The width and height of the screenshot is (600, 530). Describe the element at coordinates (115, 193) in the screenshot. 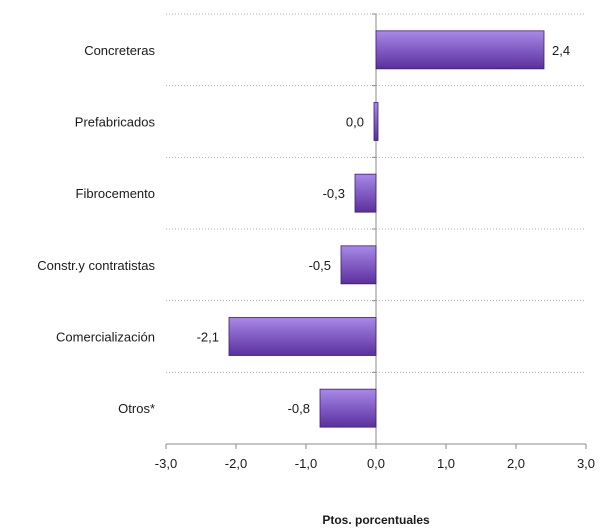

I see `category-label: Fibrocemento` at that location.